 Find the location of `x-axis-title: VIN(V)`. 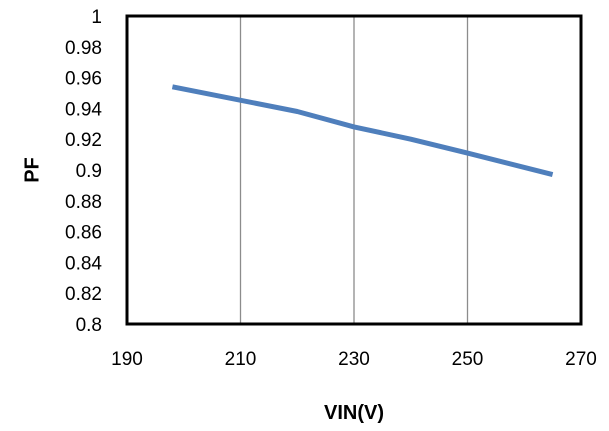

x-axis-title: VIN(V) is located at coordinates (354, 413).